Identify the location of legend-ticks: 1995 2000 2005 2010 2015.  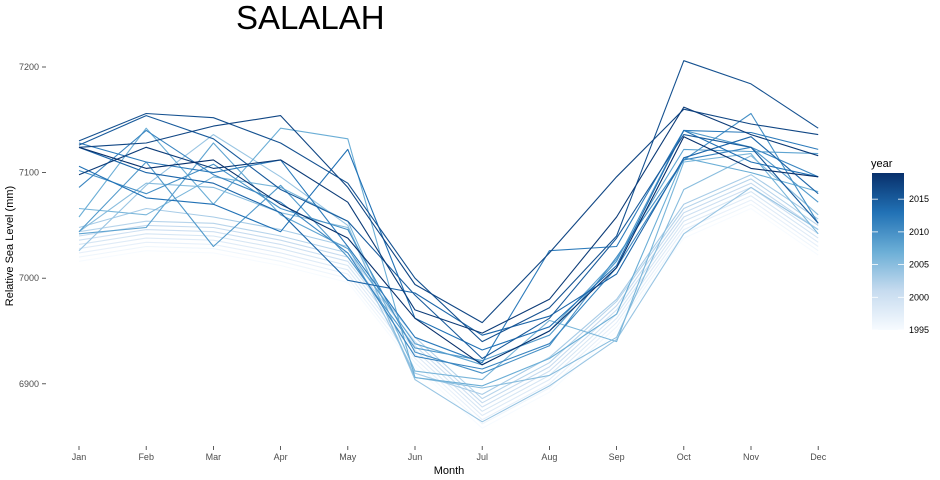
(900, 264).